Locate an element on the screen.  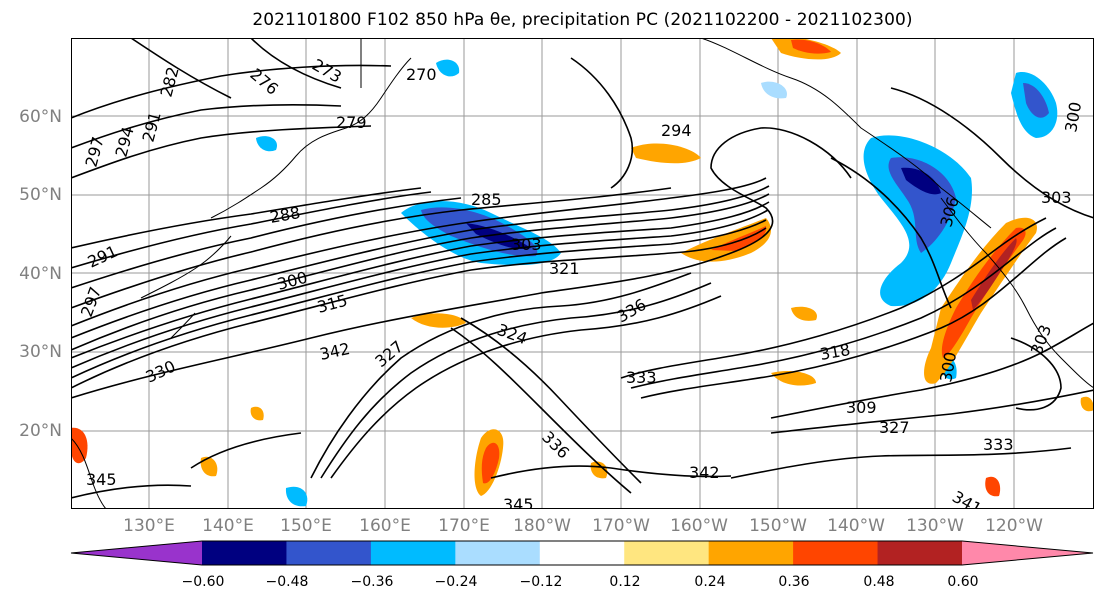
contour-label: 270 is located at coordinates (421, 74).